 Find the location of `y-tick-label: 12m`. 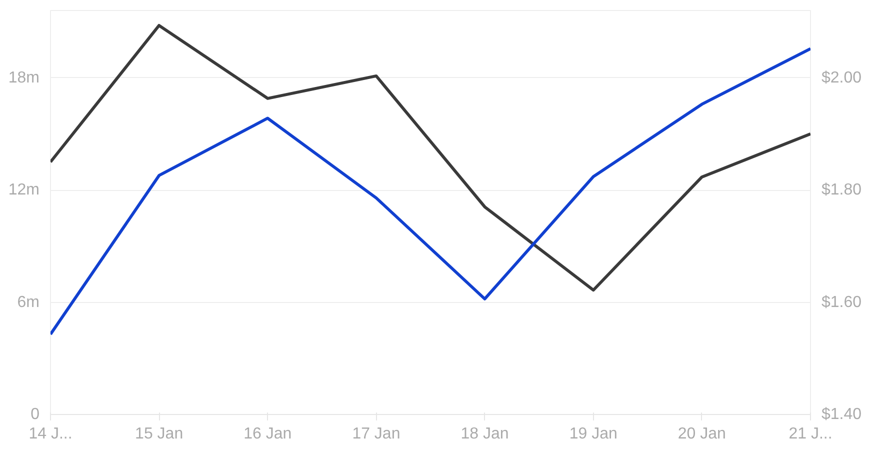

y-tick-label: 12m is located at coordinates (24, 190).